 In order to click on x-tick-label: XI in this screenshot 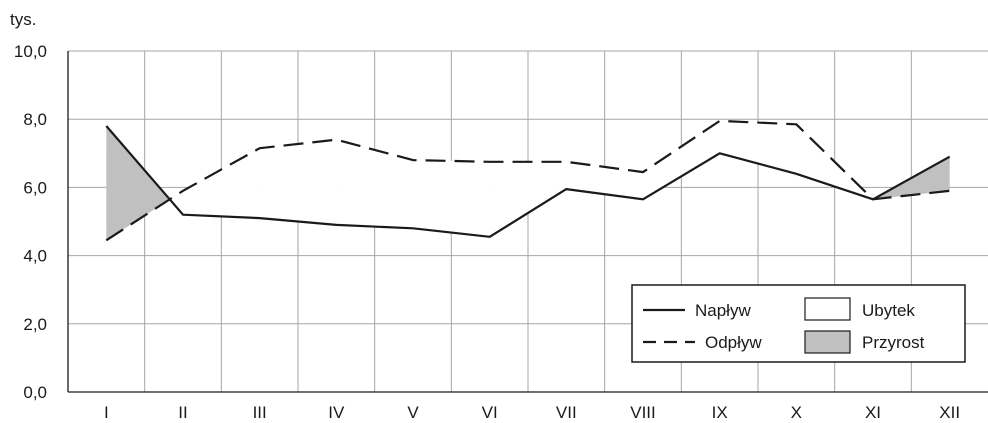, I will do `click(873, 412)`.